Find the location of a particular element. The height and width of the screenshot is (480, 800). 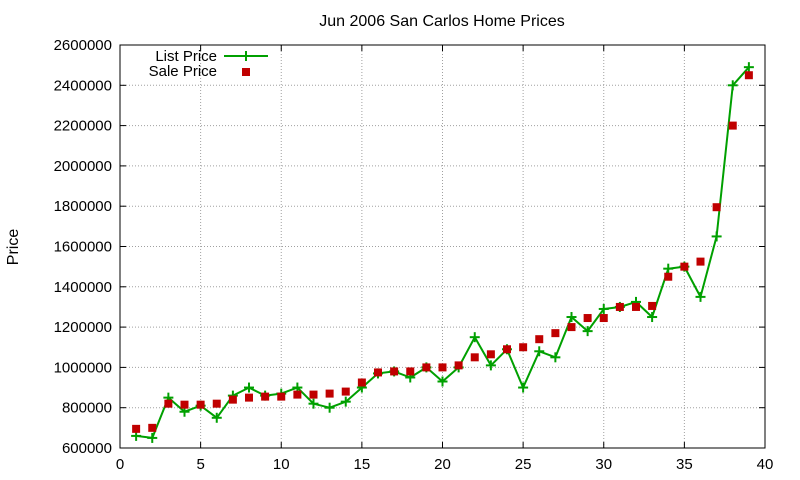

x-tick-label: 30 is located at coordinates (603, 464).